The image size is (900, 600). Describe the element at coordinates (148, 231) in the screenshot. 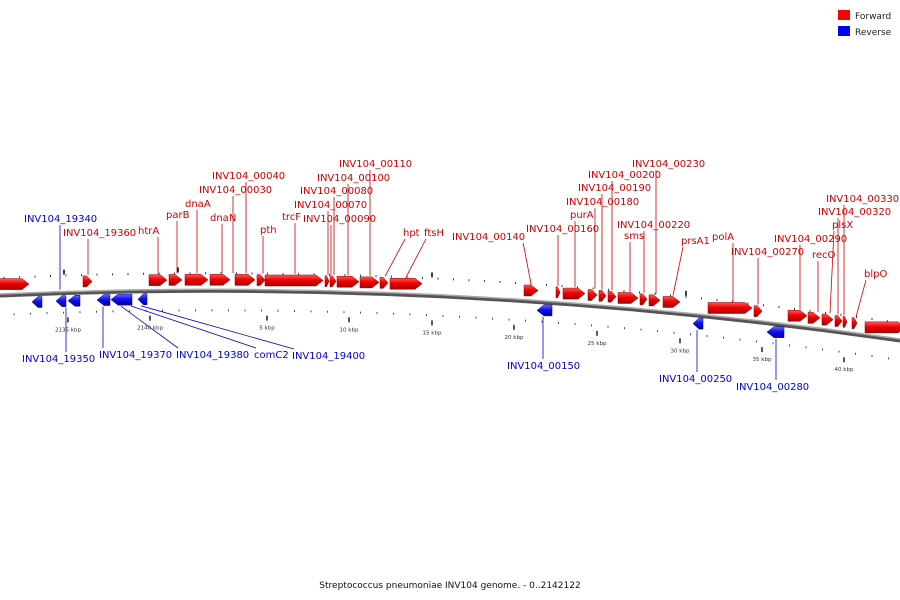

I see `gene-label-htra: htrA` at that location.